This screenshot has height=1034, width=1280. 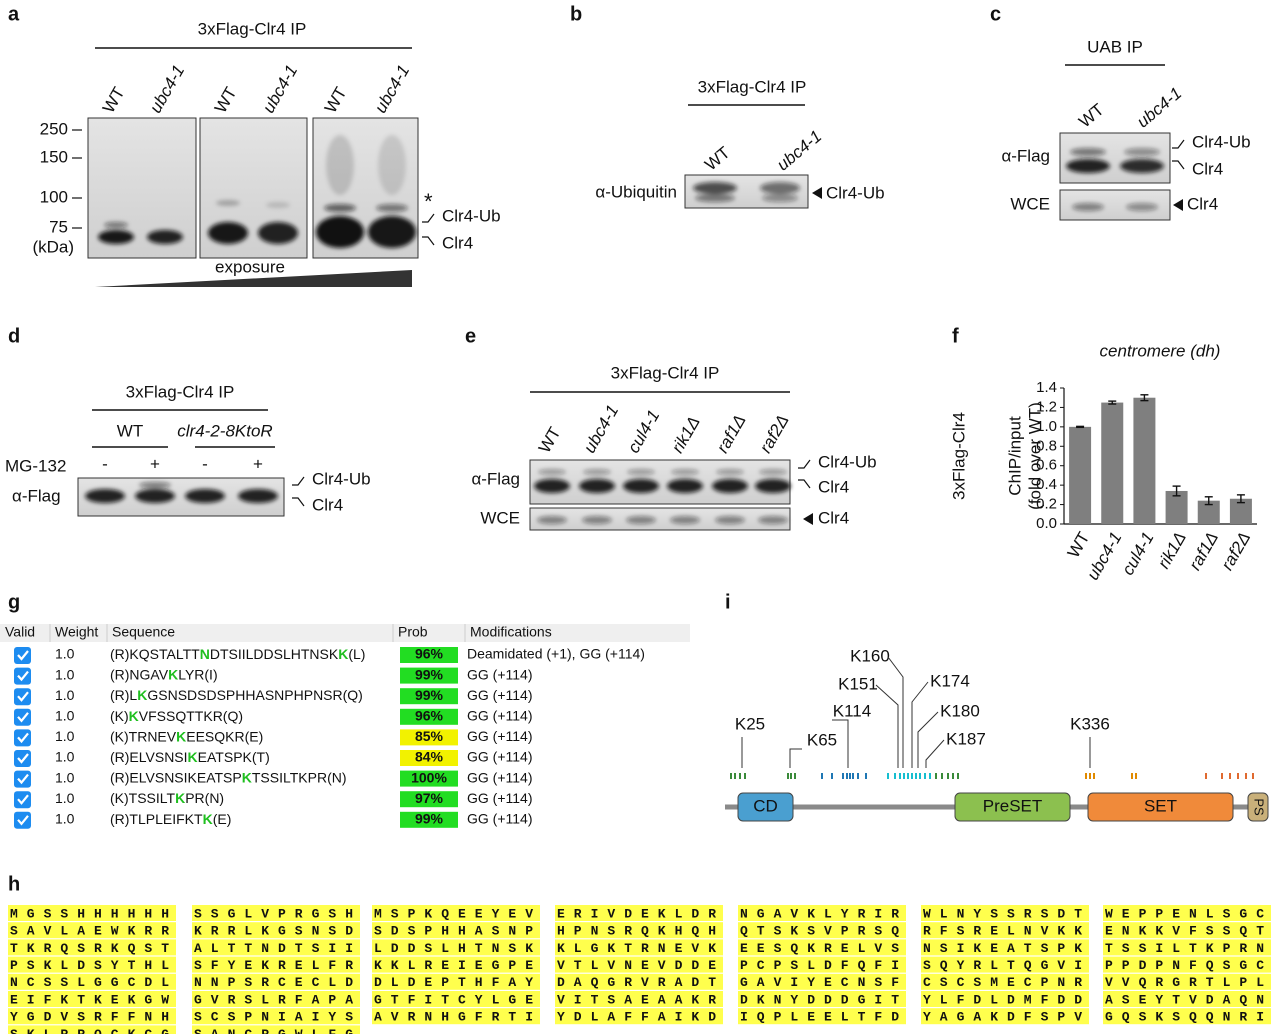 What do you see at coordinates (164, 674) in the screenshot?
I see `sequence-cell: (R)NGAVKLYR(I)` at bounding box center [164, 674].